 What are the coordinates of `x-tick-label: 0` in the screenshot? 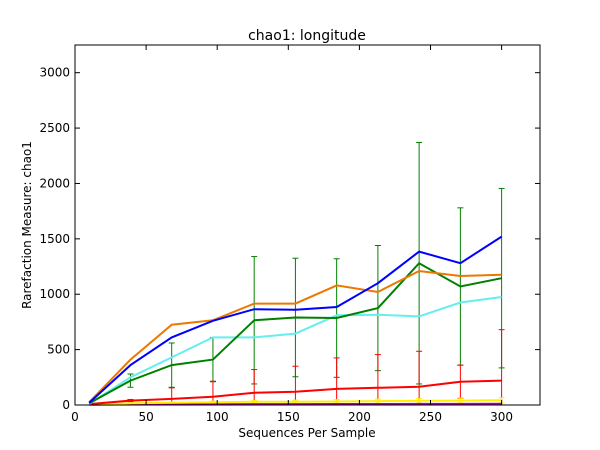 It's located at (75, 417).